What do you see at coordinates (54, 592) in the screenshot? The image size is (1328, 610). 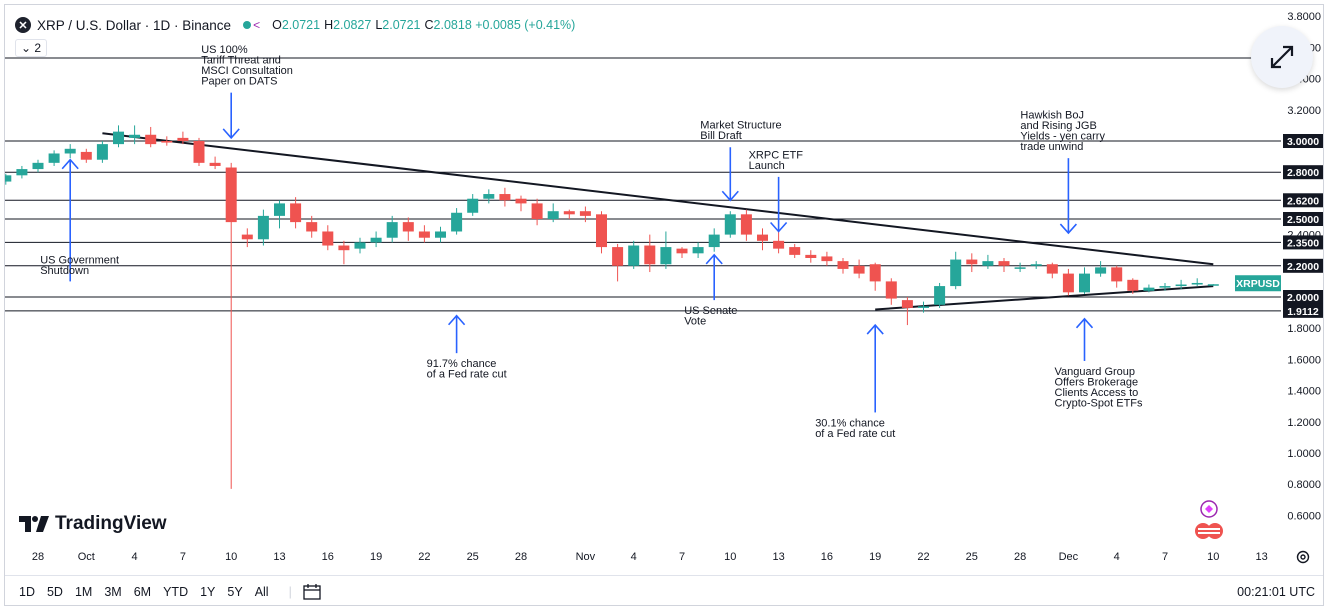 I see `range-button-5d: 5D` at bounding box center [54, 592].